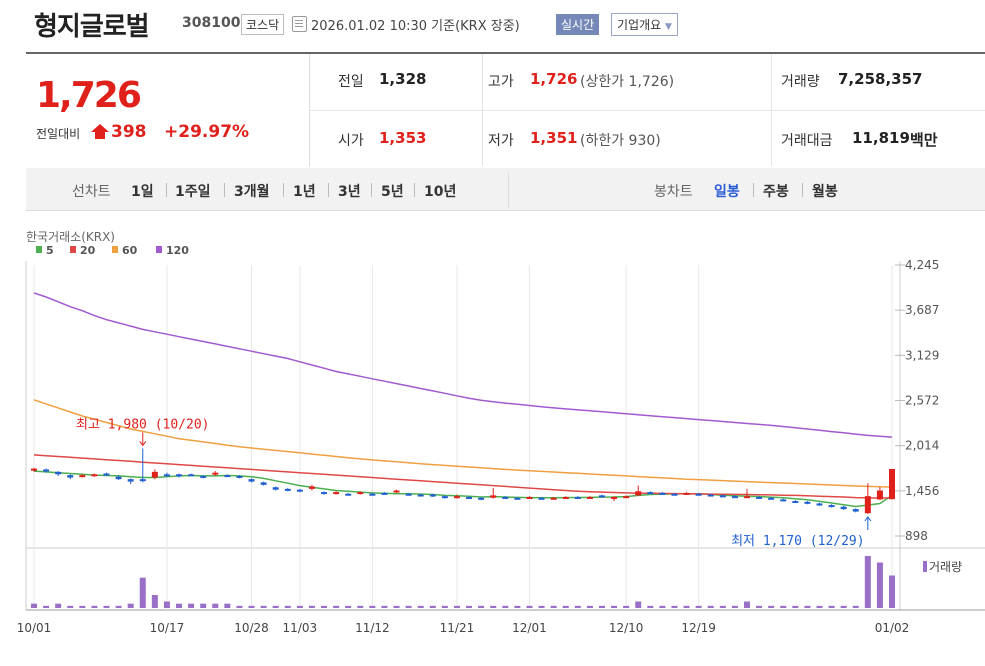  What do you see at coordinates (142, 192) in the screenshot?
I see `period-1d: 1일` at bounding box center [142, 192].